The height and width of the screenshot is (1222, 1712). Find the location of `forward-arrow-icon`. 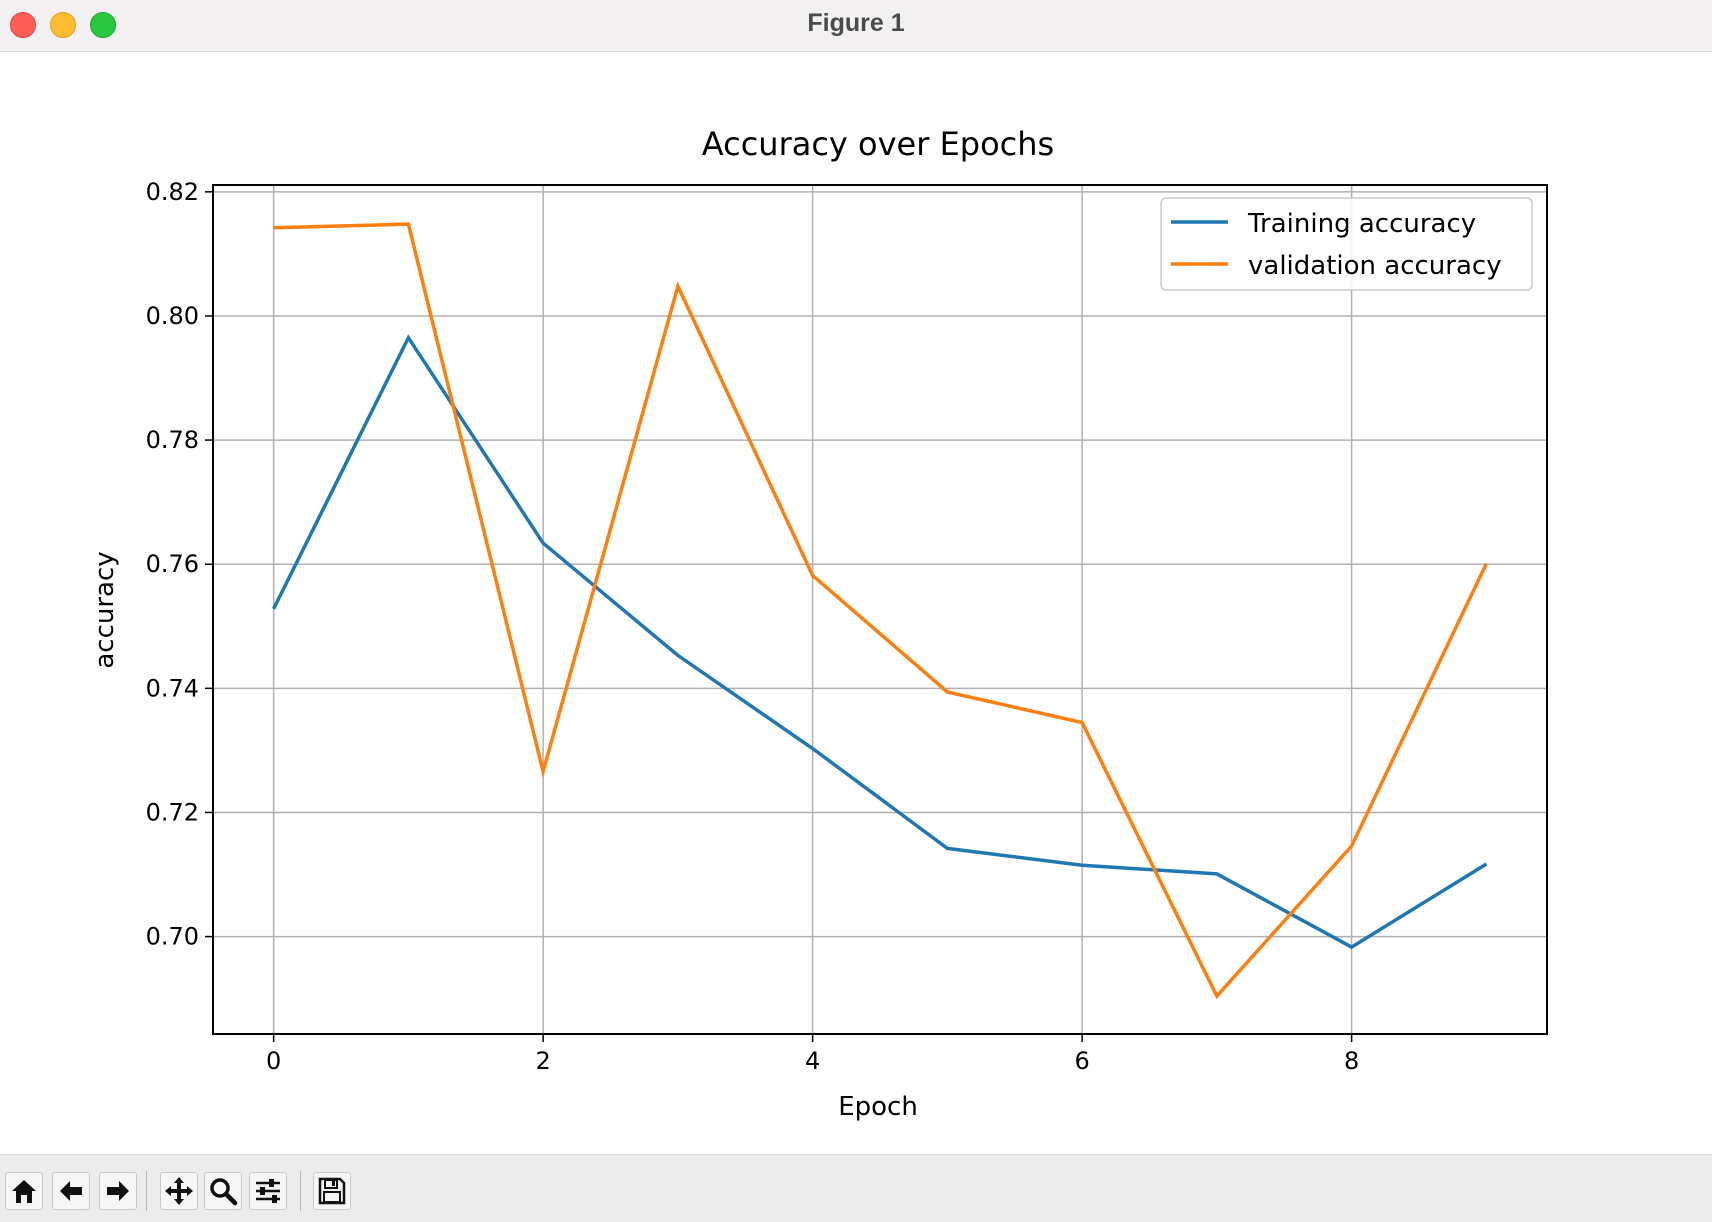

forward-arrow-icon is located at coordinates (118, 1191).